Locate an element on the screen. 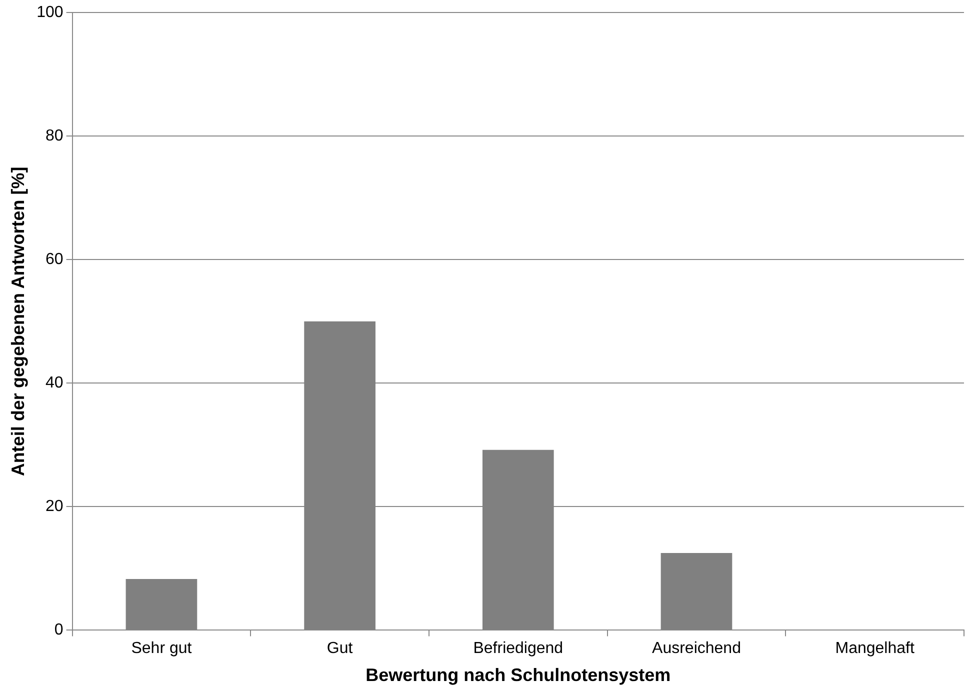 This screenshot has height=695, width=968. y-tick-label: 80 is located at coordinates (55, 136).